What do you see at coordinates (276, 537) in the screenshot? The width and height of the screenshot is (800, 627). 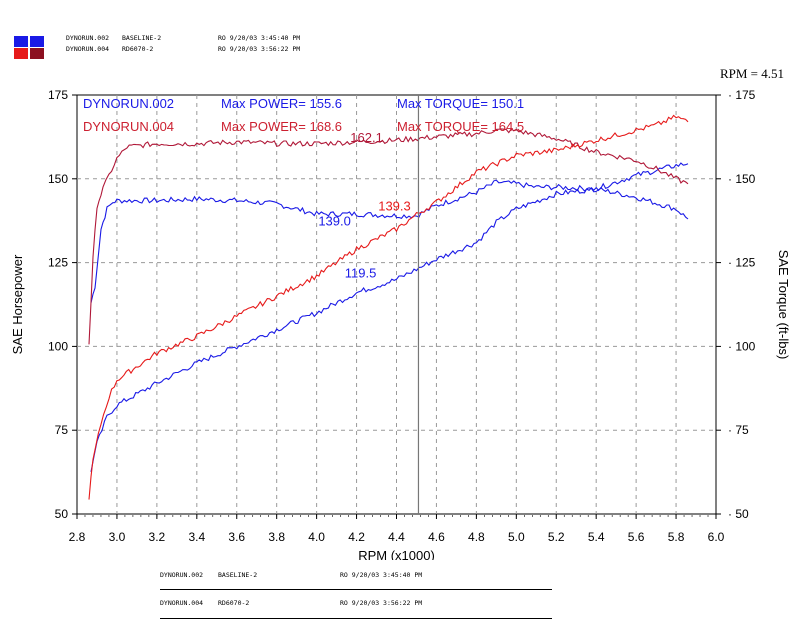 I see `x-tick-label: 3.8` at bounding box center [276, 537].